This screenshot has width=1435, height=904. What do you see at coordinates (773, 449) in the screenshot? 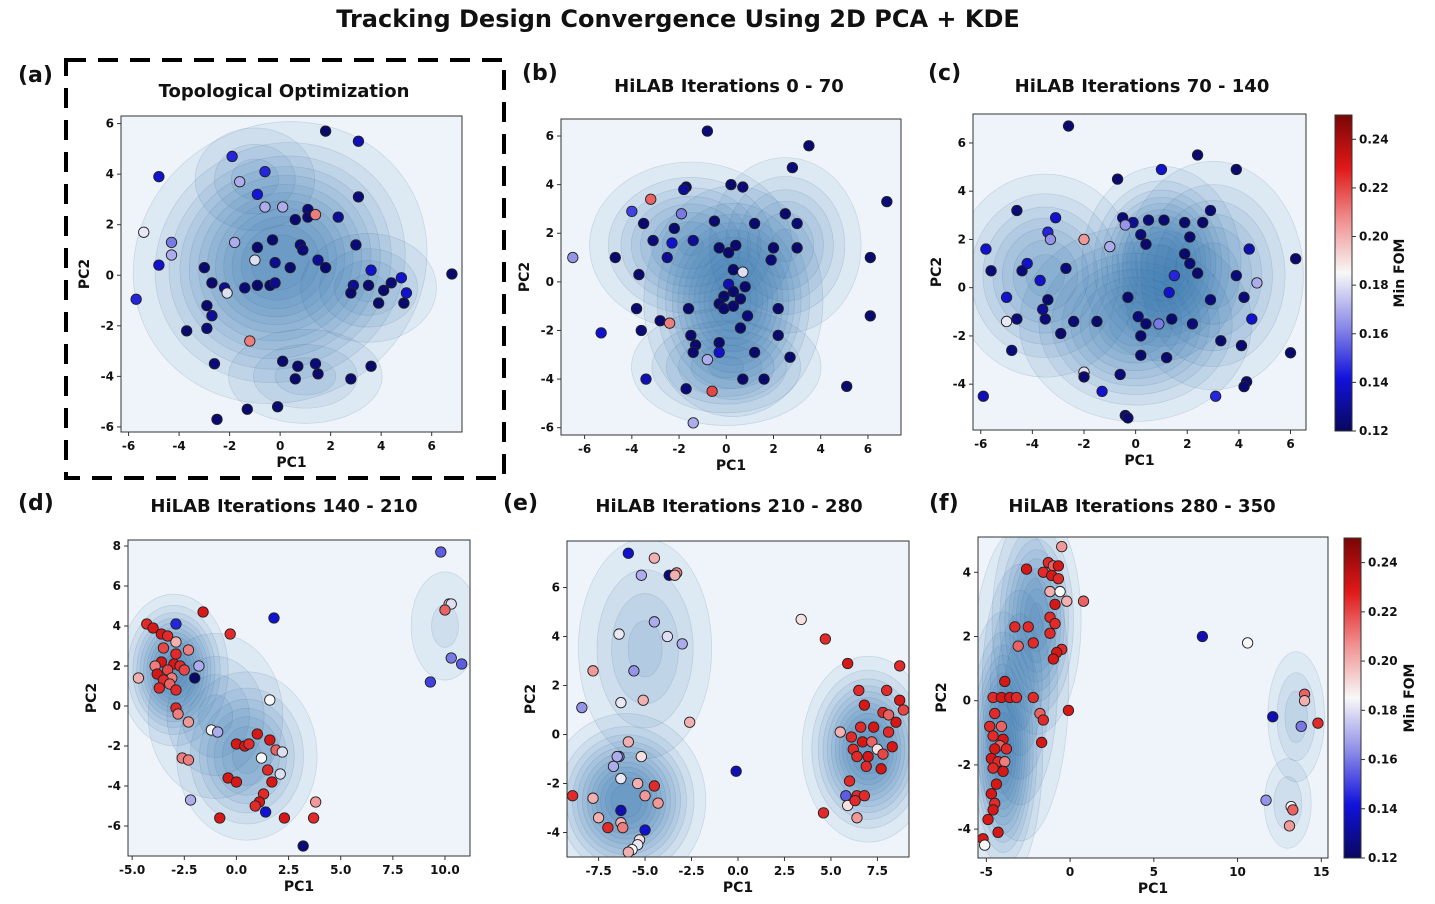
I see `x-tick-label: 2` at bounding box center [773, 449].